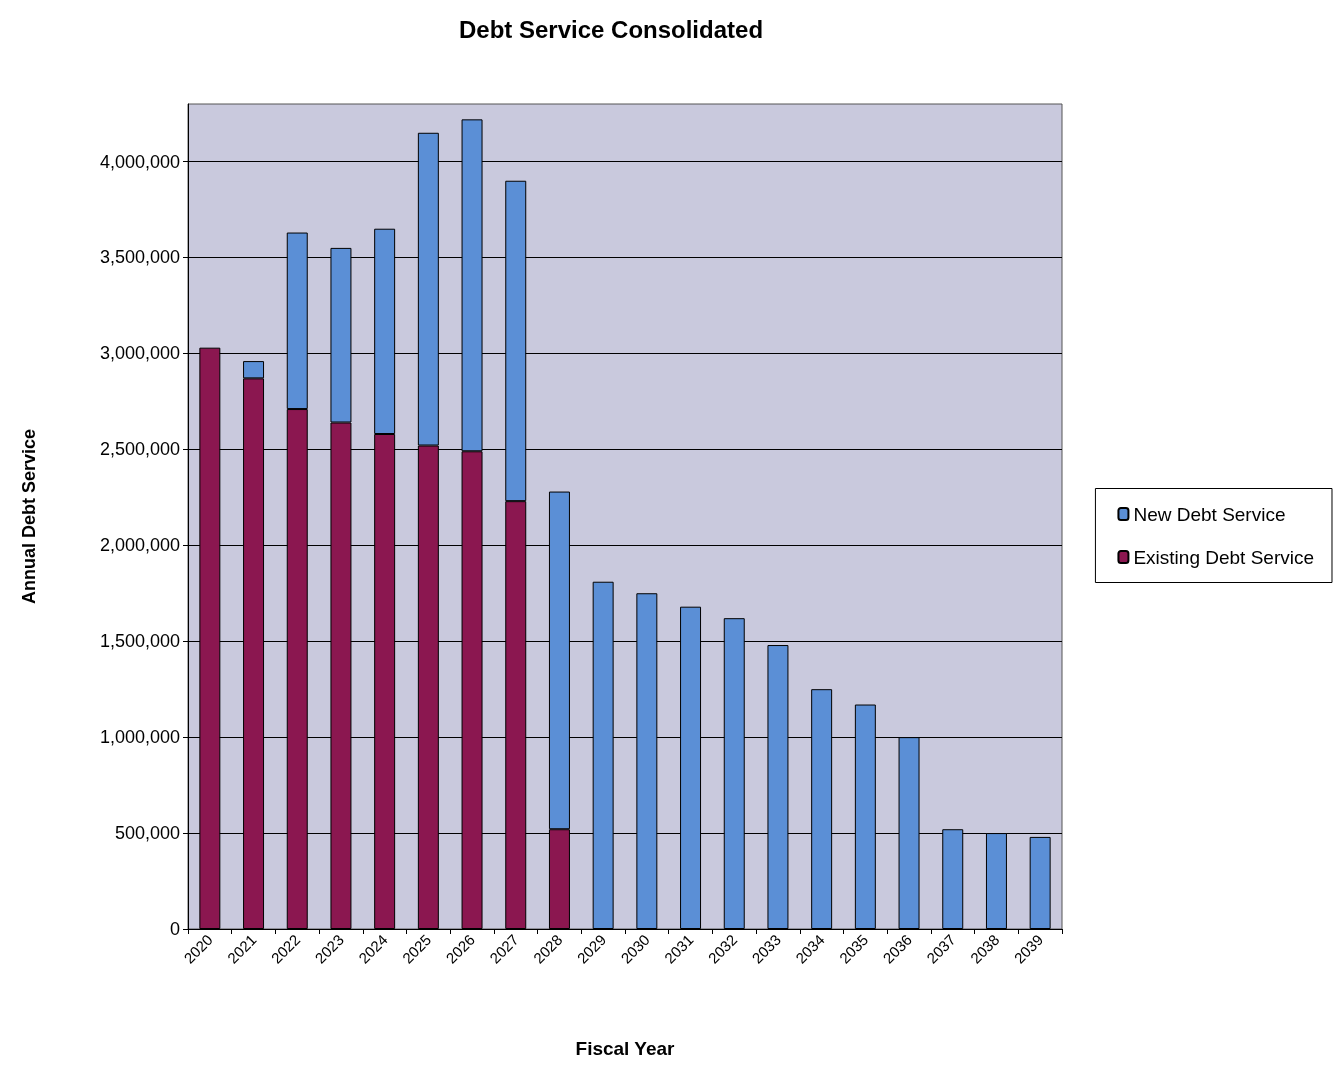 Image resolution: width=1342 pixels, height=1071 pixels. What do you see at coordinates (139, 161) in the screenshot?
I see `y-tick-label: 4,000,000` at bounding box center [139, 161].